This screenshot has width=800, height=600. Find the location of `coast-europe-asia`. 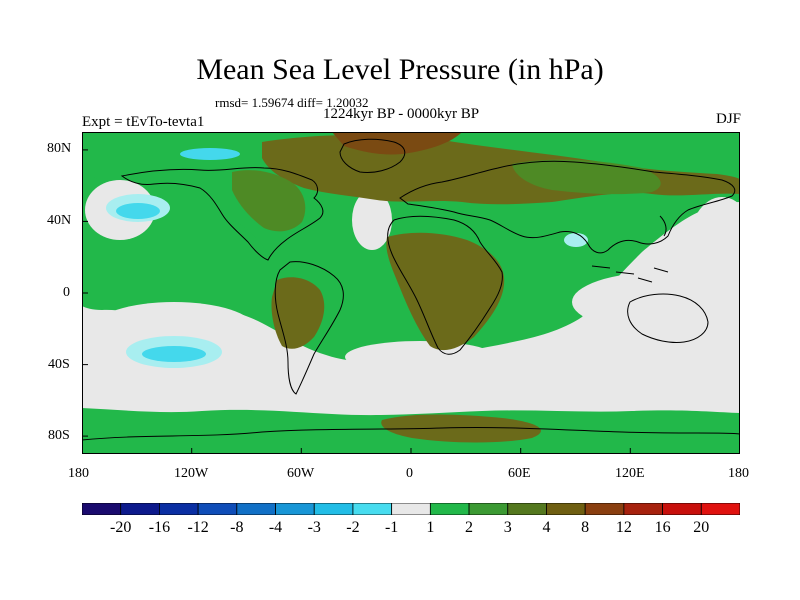

coast-europe-asia is located at coordinates (567, 207).